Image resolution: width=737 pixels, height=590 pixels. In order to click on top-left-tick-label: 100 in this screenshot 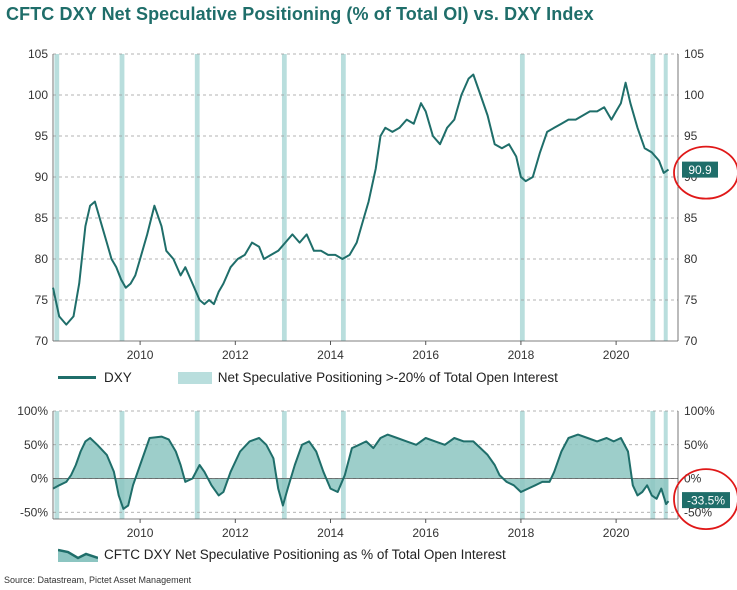, I will do `click(38, 95)`.